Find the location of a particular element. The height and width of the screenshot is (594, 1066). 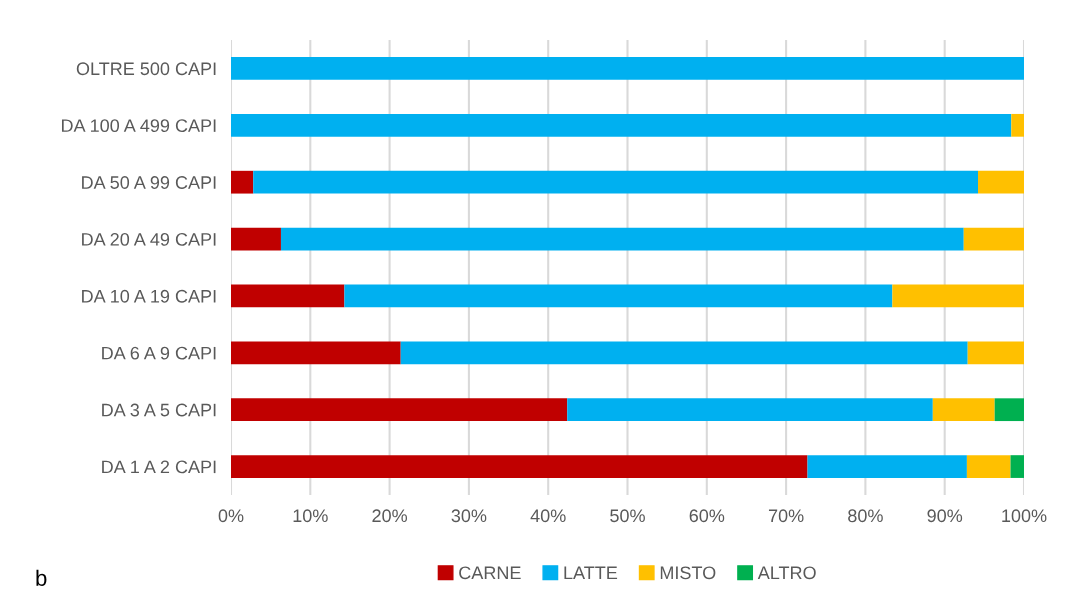

x-tick-label: 60% is located at coordinates (707, 516).